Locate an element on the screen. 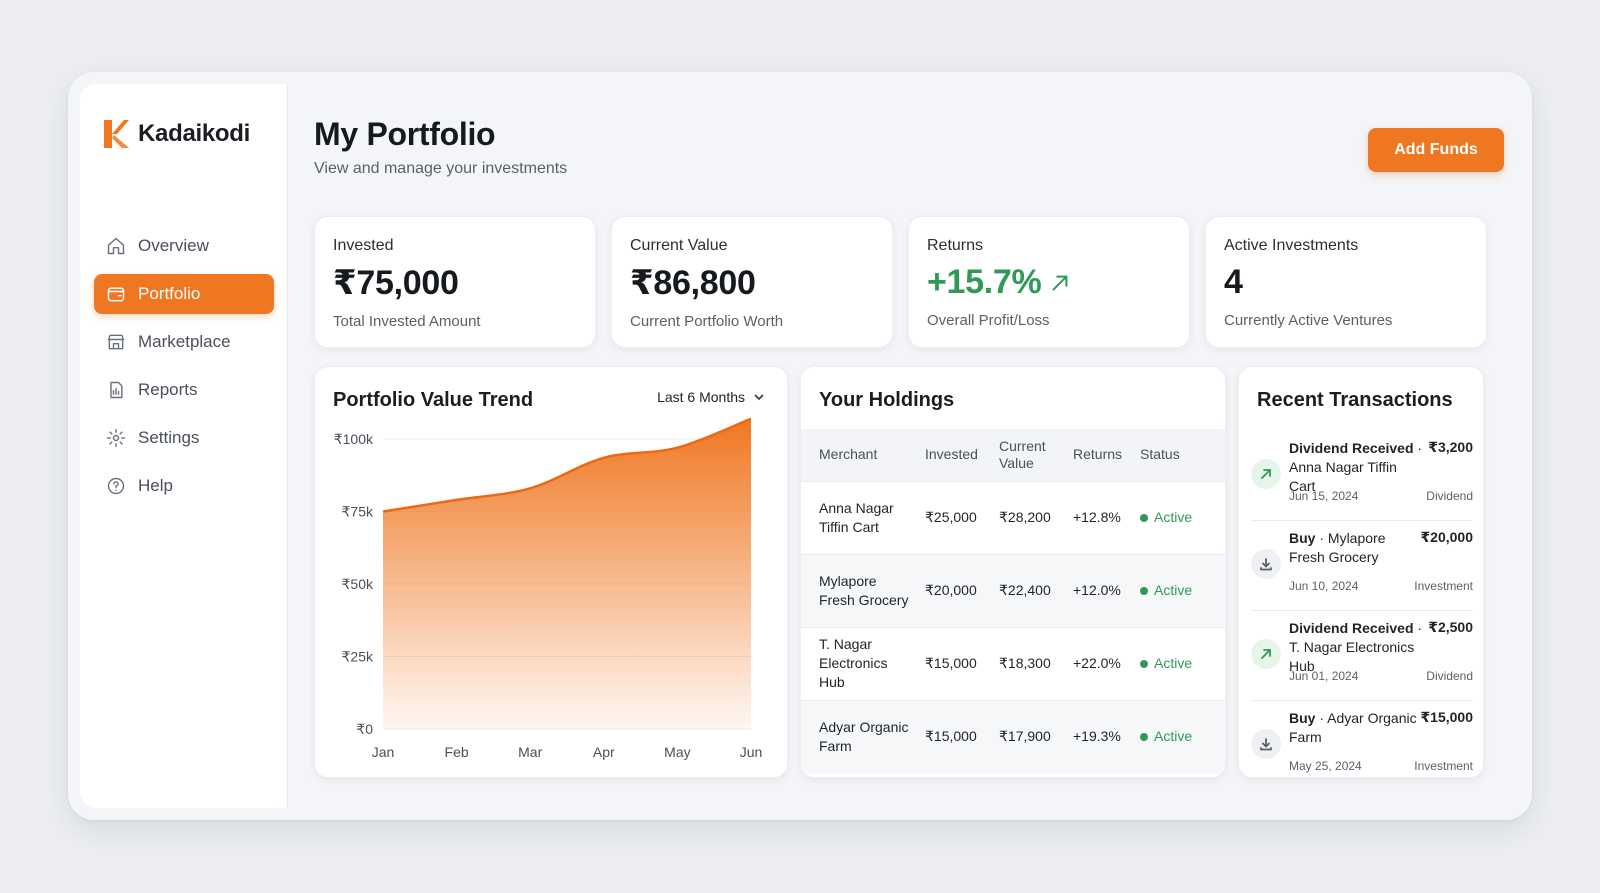 This screenshot has width=1600, height=893. stat-value-text: 4 is located at coordinates (1233, 282).